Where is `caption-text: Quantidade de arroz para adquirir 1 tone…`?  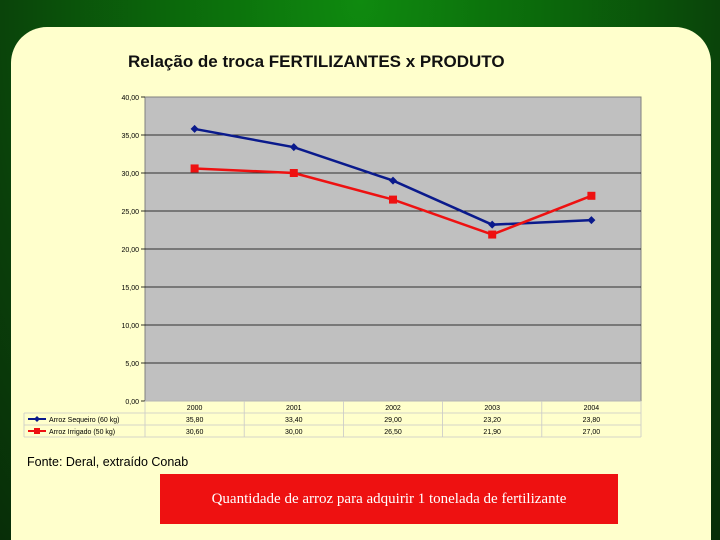
caption-text: Quantidade de arroz para adquirir 1 tone… is located at coordinates (389, 498).